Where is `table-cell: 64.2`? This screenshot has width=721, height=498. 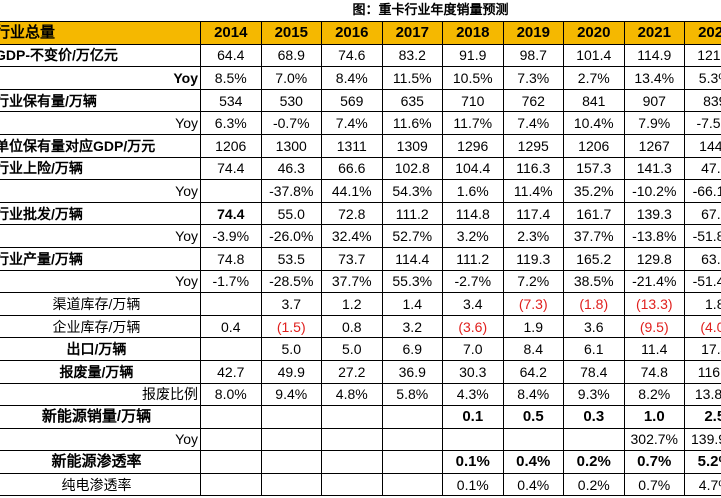
table-cell: 64.2 is located at coordinates (533, 371).